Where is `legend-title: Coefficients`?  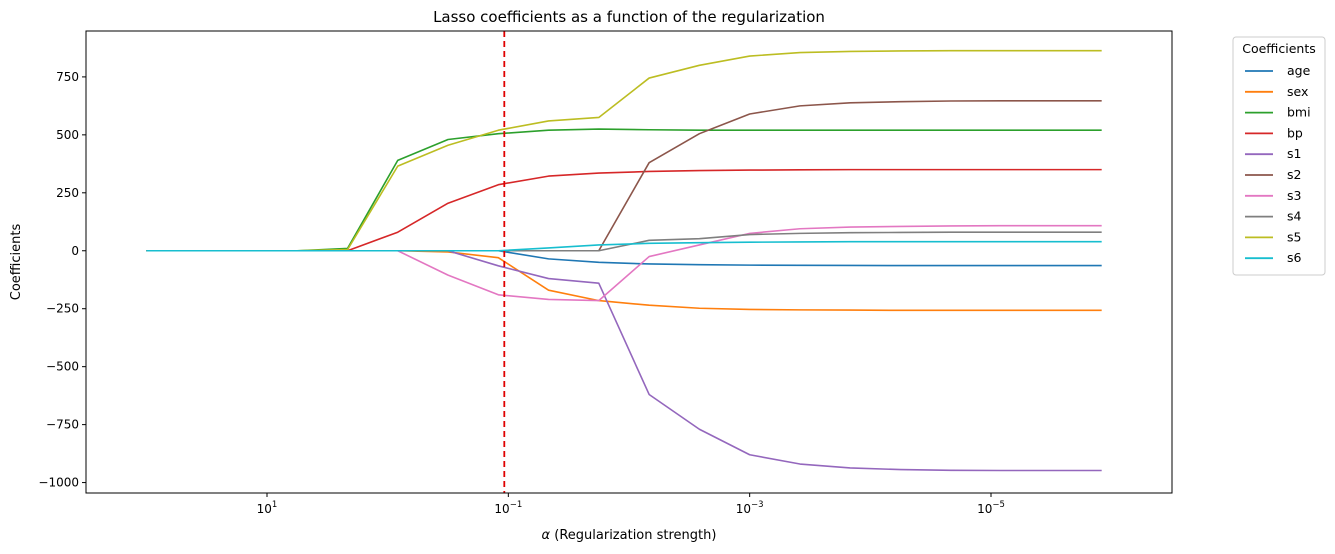 legend-title: Coefficients is located at coordinates (1279, 48).